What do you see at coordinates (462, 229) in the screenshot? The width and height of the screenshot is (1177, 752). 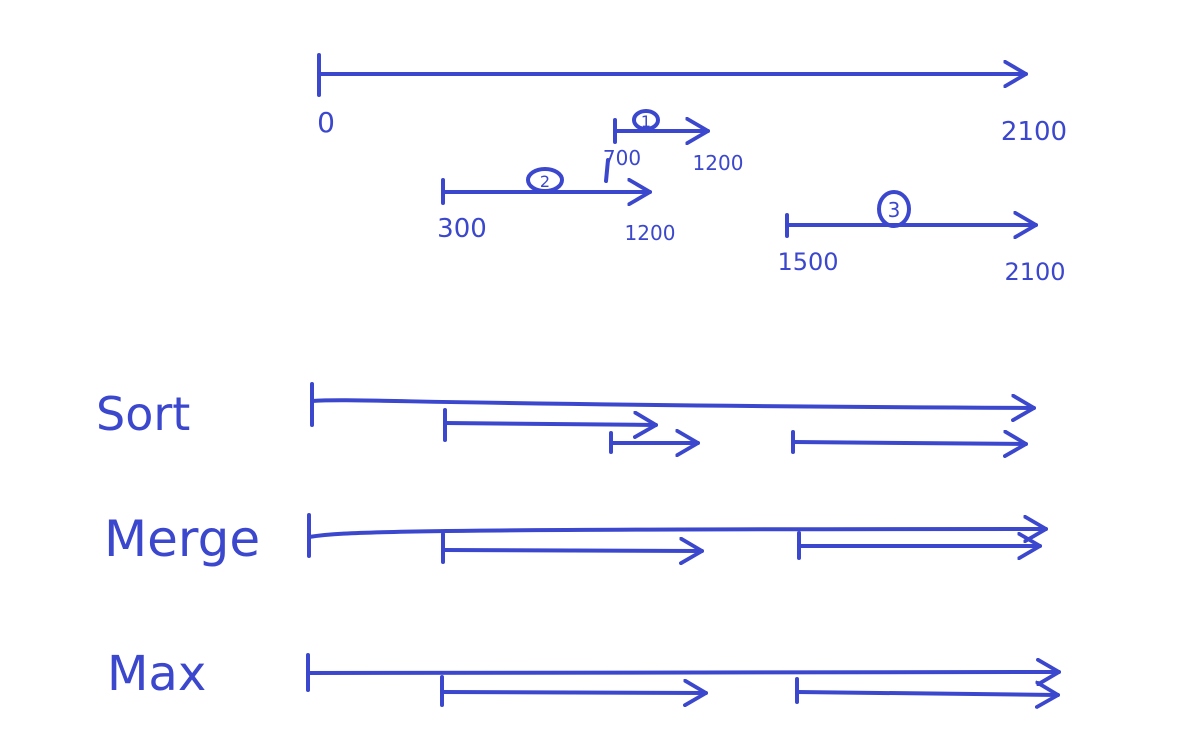 I see `interval-2-start-label: 300` at bounding box center [462, 229].